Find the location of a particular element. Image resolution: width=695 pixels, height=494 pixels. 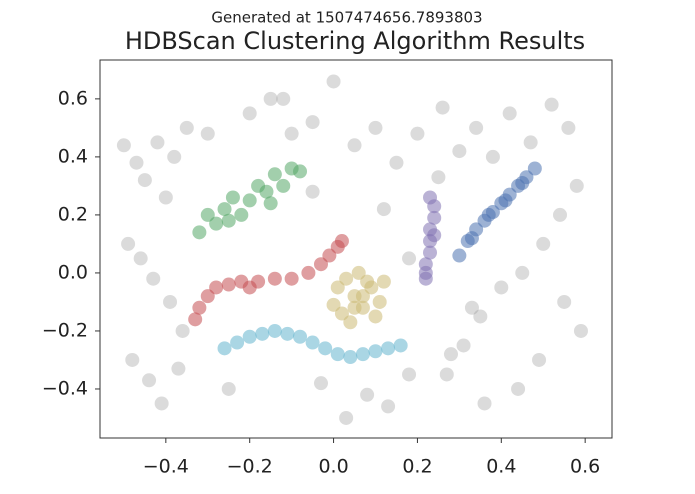

y-tick-label: 0.2 is located at coordinates (73, 214).